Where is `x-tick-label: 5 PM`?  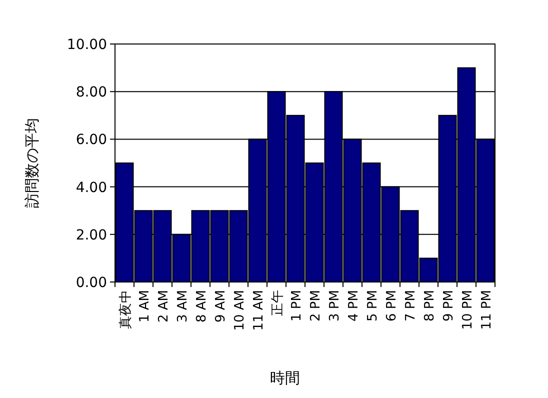
x-tick-label: 5 PM is located at coordinates (373, 306).